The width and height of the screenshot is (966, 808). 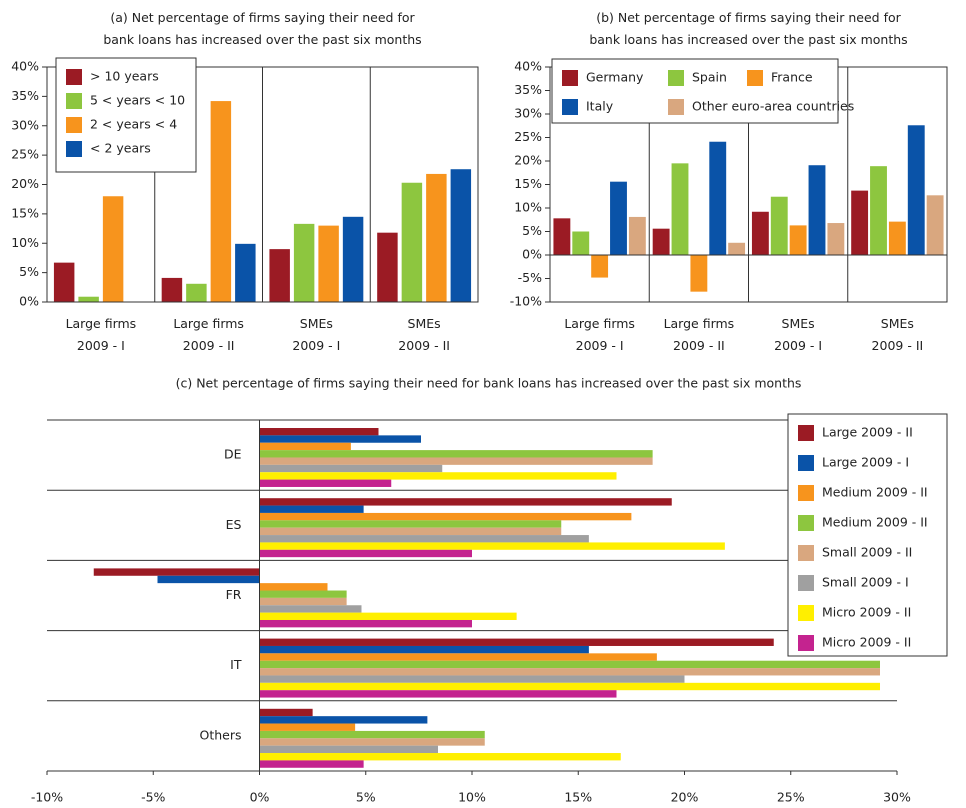 I want to click on legend-box, so click(x=695, y=91).